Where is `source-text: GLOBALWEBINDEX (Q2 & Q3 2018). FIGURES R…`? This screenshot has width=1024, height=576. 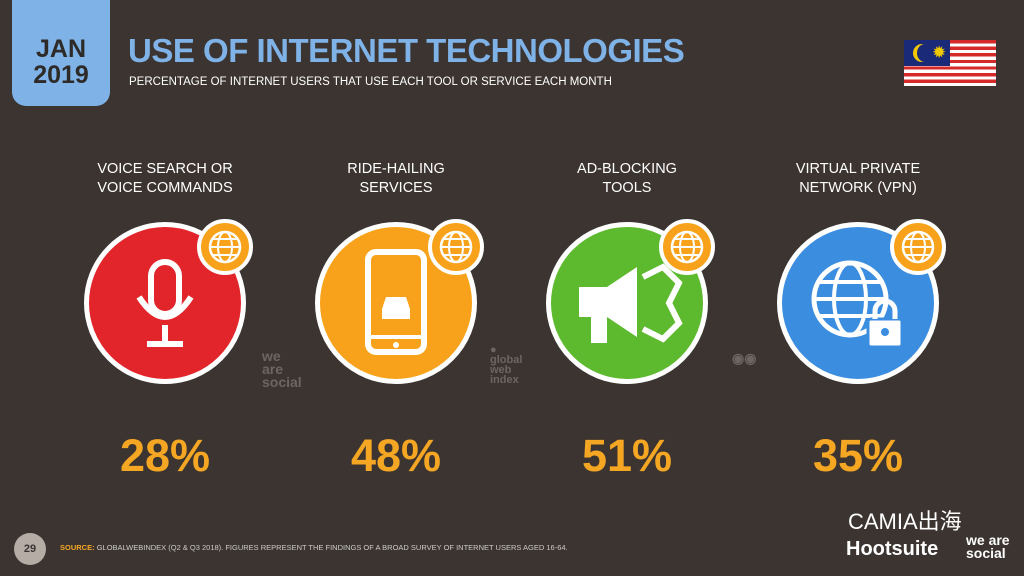
source-text: GLOBALWEBINDEX (Q2 & Q3 2018). FIGURES R… is located at coordinates (332, 547).